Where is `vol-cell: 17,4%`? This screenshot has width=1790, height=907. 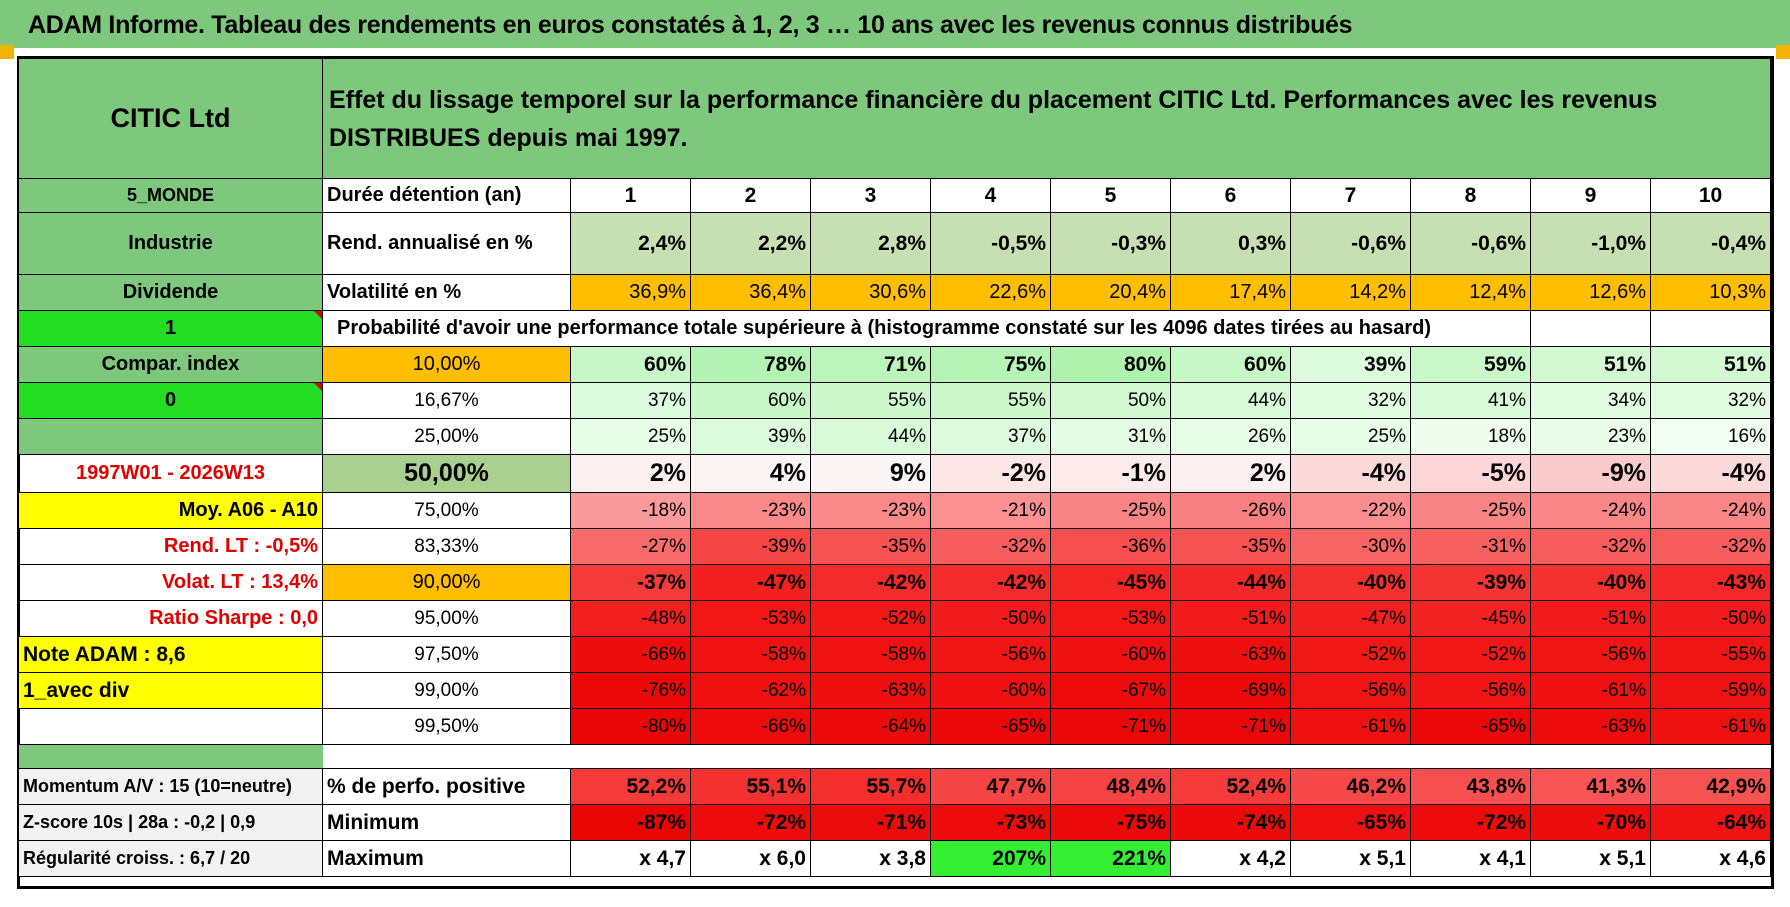 vol-cell: 17,4% is located at coordinates (1230, 292).